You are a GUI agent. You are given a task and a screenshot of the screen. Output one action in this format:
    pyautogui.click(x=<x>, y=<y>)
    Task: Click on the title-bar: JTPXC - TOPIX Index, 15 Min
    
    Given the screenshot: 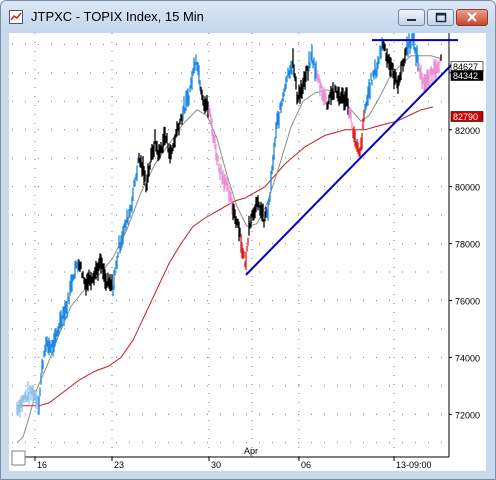 What is the action you would take?
    pyautogui.click(x=248, y=17)
    